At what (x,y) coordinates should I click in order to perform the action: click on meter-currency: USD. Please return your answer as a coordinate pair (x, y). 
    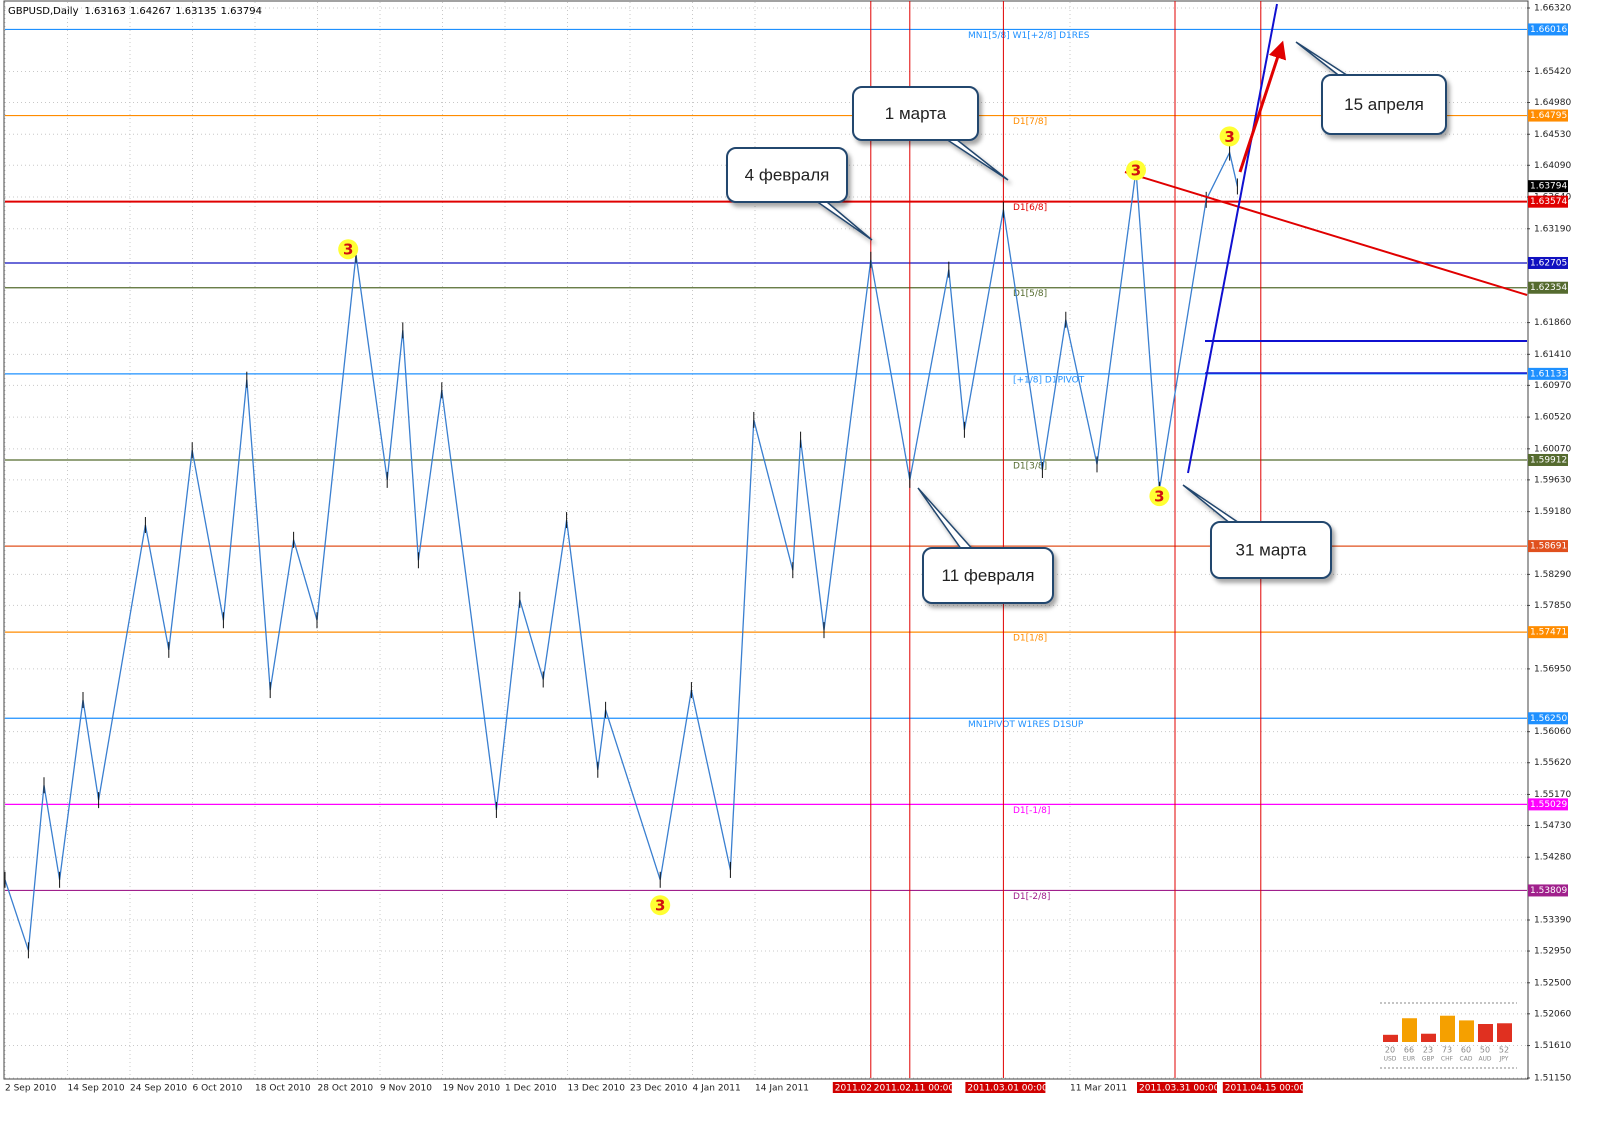
    Looking at the image, I should click on (1390, 1059).